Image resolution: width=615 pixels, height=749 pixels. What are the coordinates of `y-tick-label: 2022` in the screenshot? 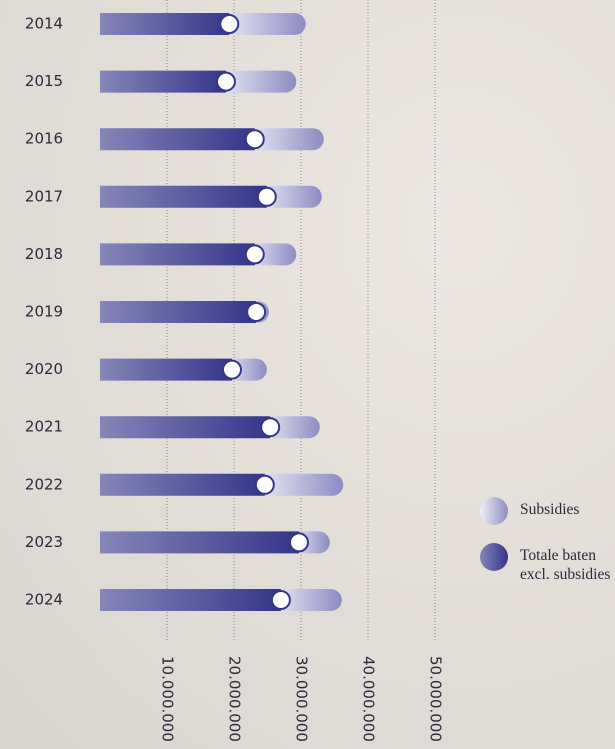 It's located at (44, 484).